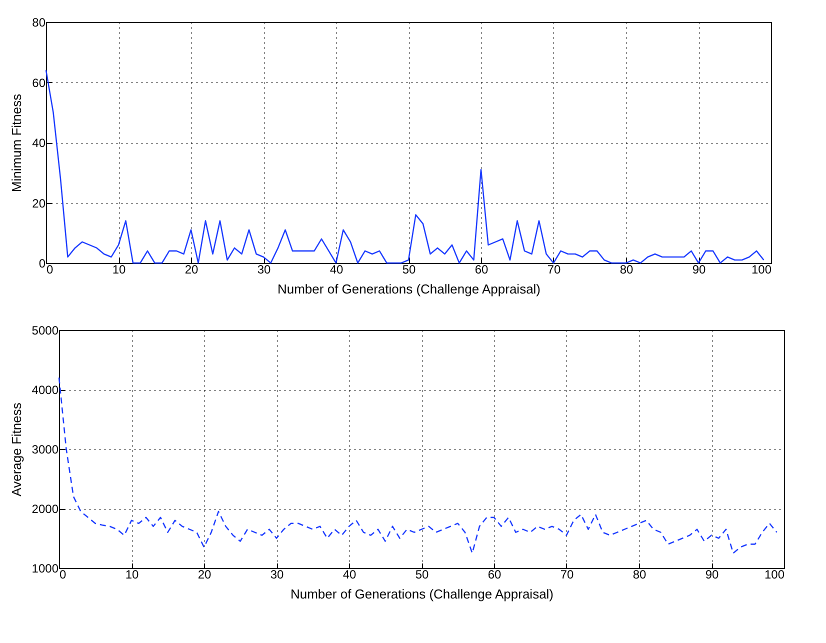  Describe the element at coordinates (16, 142) in the screenshot. I see `y-axis-title: Minimum Fitness` at that location.